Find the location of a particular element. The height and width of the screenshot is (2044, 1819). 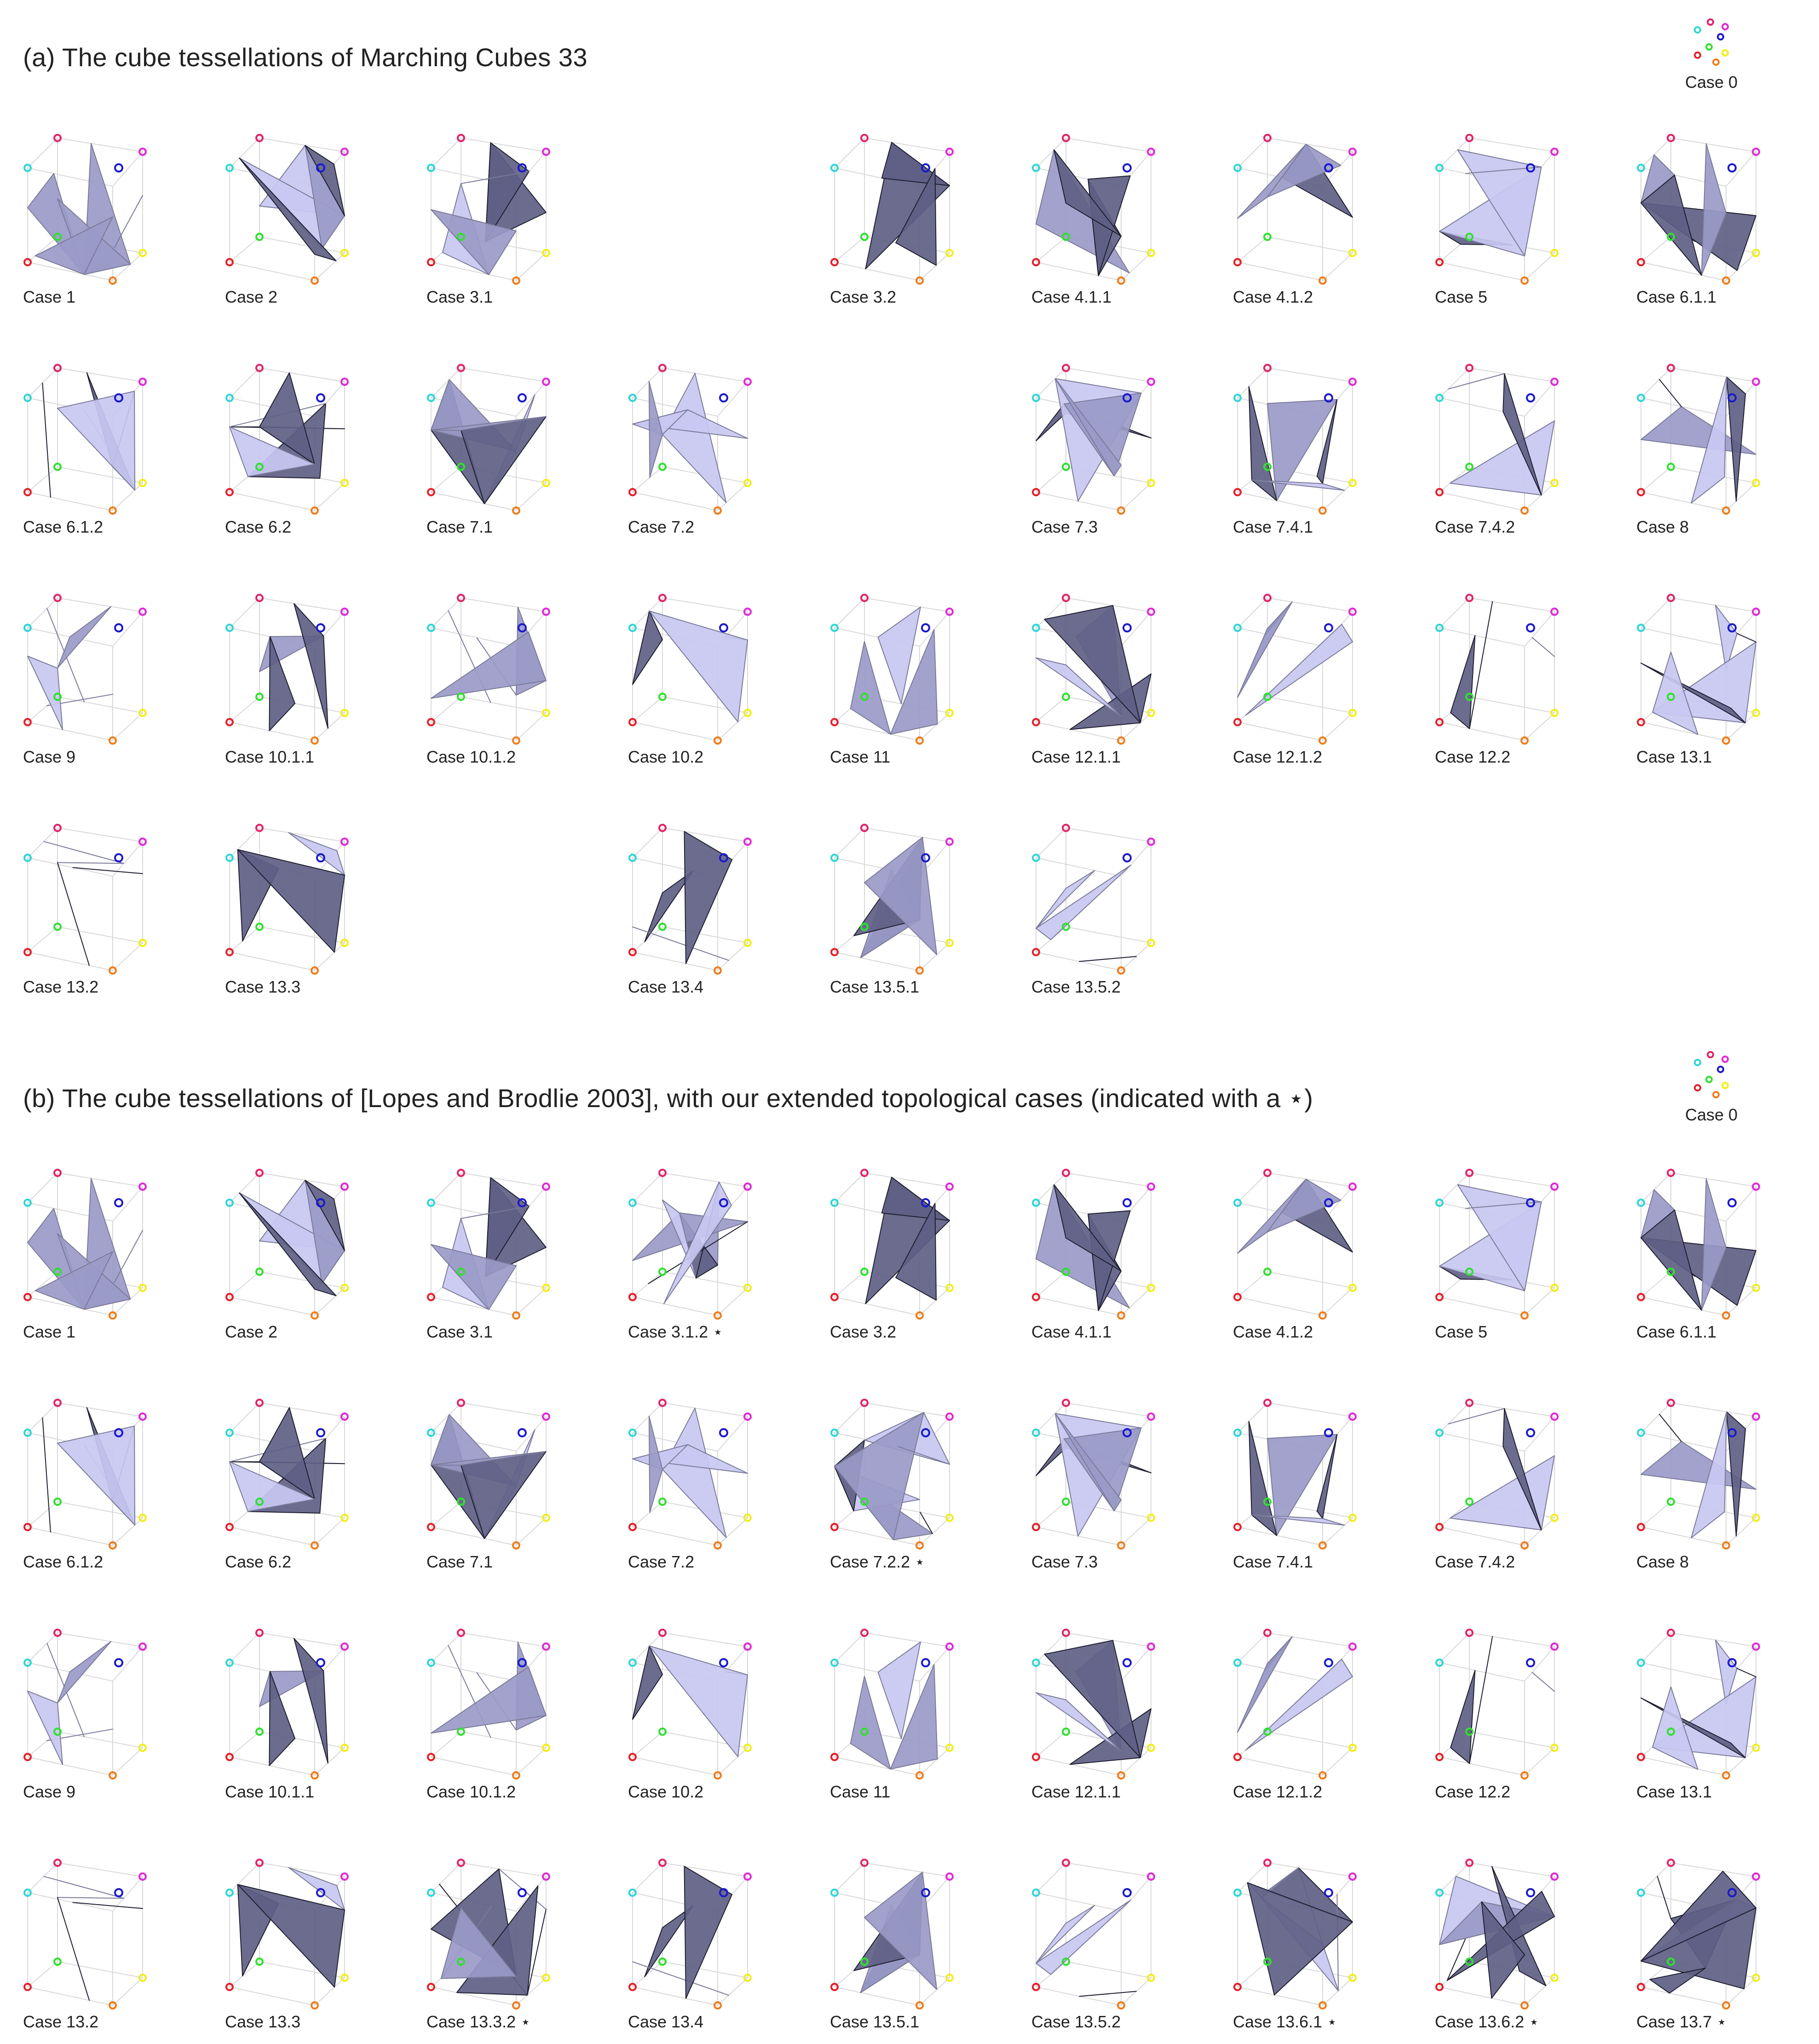

case-label: Case 11 is located at coordinates (860, 1791).